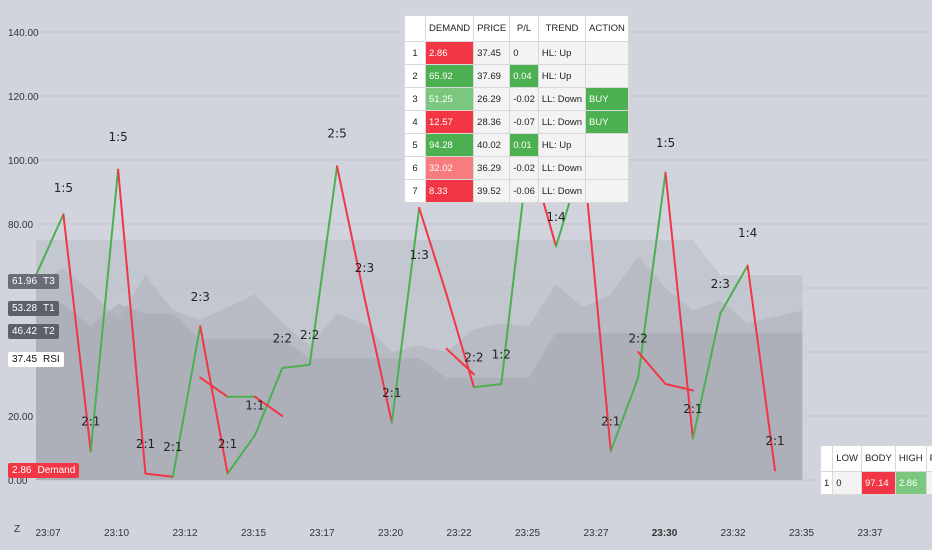 The width and height of the screenshot is (932, 550). Describe the element at coordinates (116, 533) in the screenshot. I see `x-tick-label: 23:10` at that location.